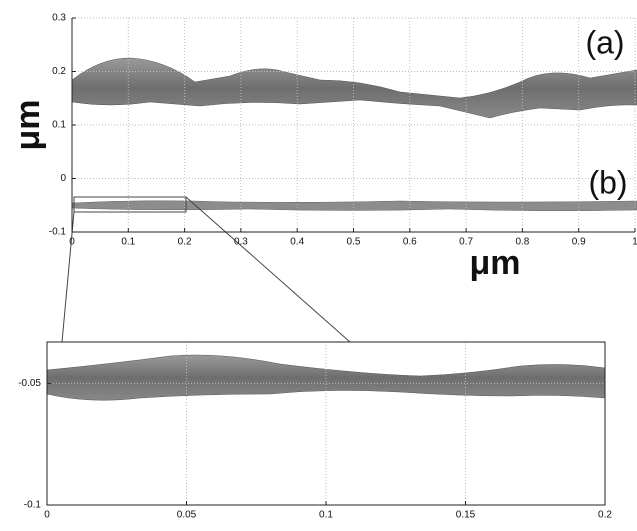 The height and width of the screenshot is (531, 637). Describe the element at coordinates (604, 42) in the screenshot. I see `panel-label: (a)` at that location.